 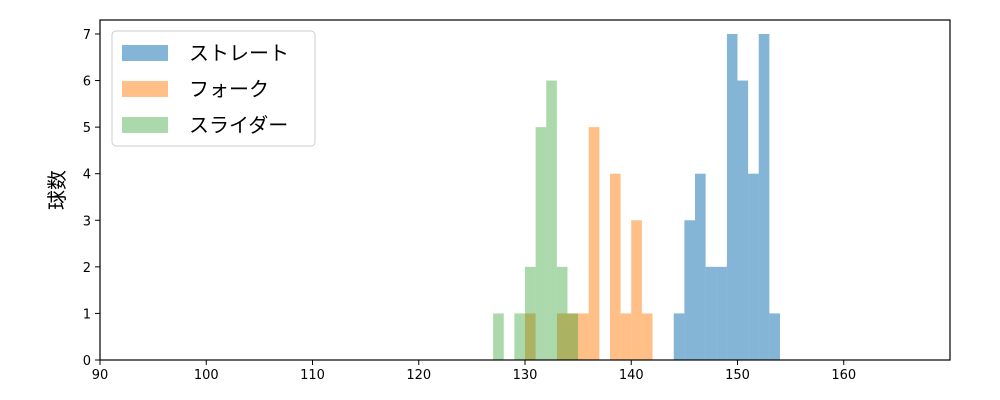 I want to click on y-axis-label: 球数, so click(x=57, y=190).